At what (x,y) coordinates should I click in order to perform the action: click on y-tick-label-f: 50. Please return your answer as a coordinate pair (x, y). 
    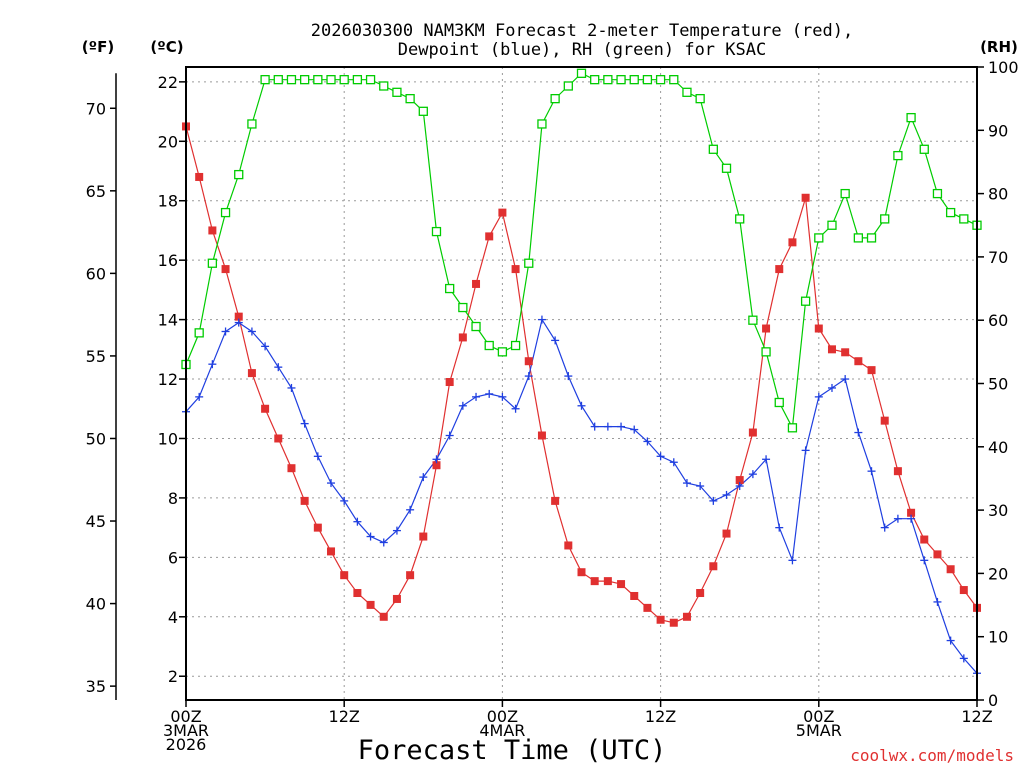
    Looking at the image, I should click on (96, 438).